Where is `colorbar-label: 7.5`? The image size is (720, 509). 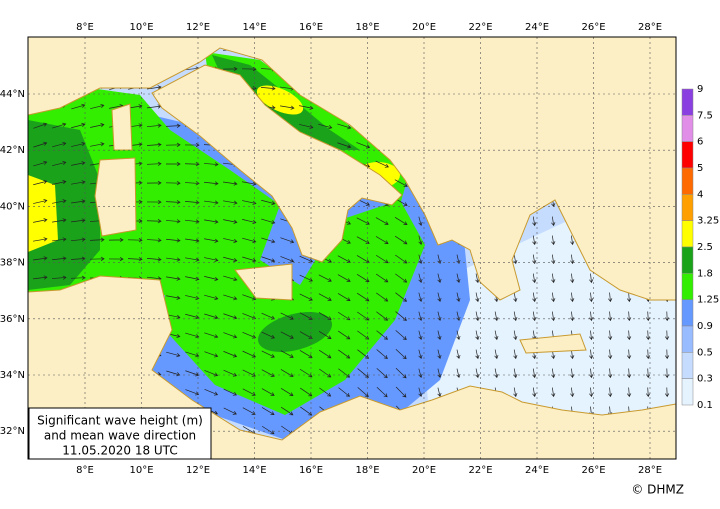 colorbar-label: 7.5 is located at coordinates (705, 115).